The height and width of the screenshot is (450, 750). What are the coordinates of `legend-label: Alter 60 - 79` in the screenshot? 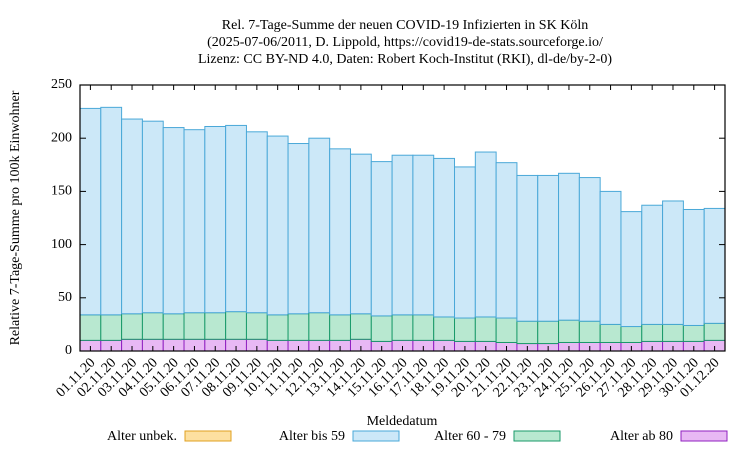 It's located at (470, 436).